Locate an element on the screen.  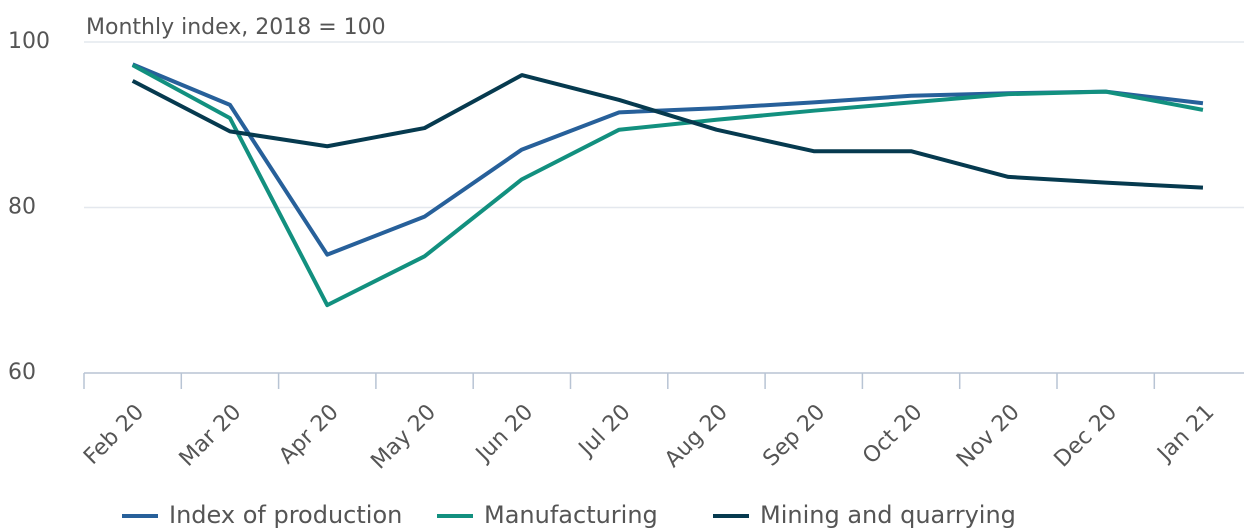
x-tick-label: Mar 20 is located at coordinates (211, 436).